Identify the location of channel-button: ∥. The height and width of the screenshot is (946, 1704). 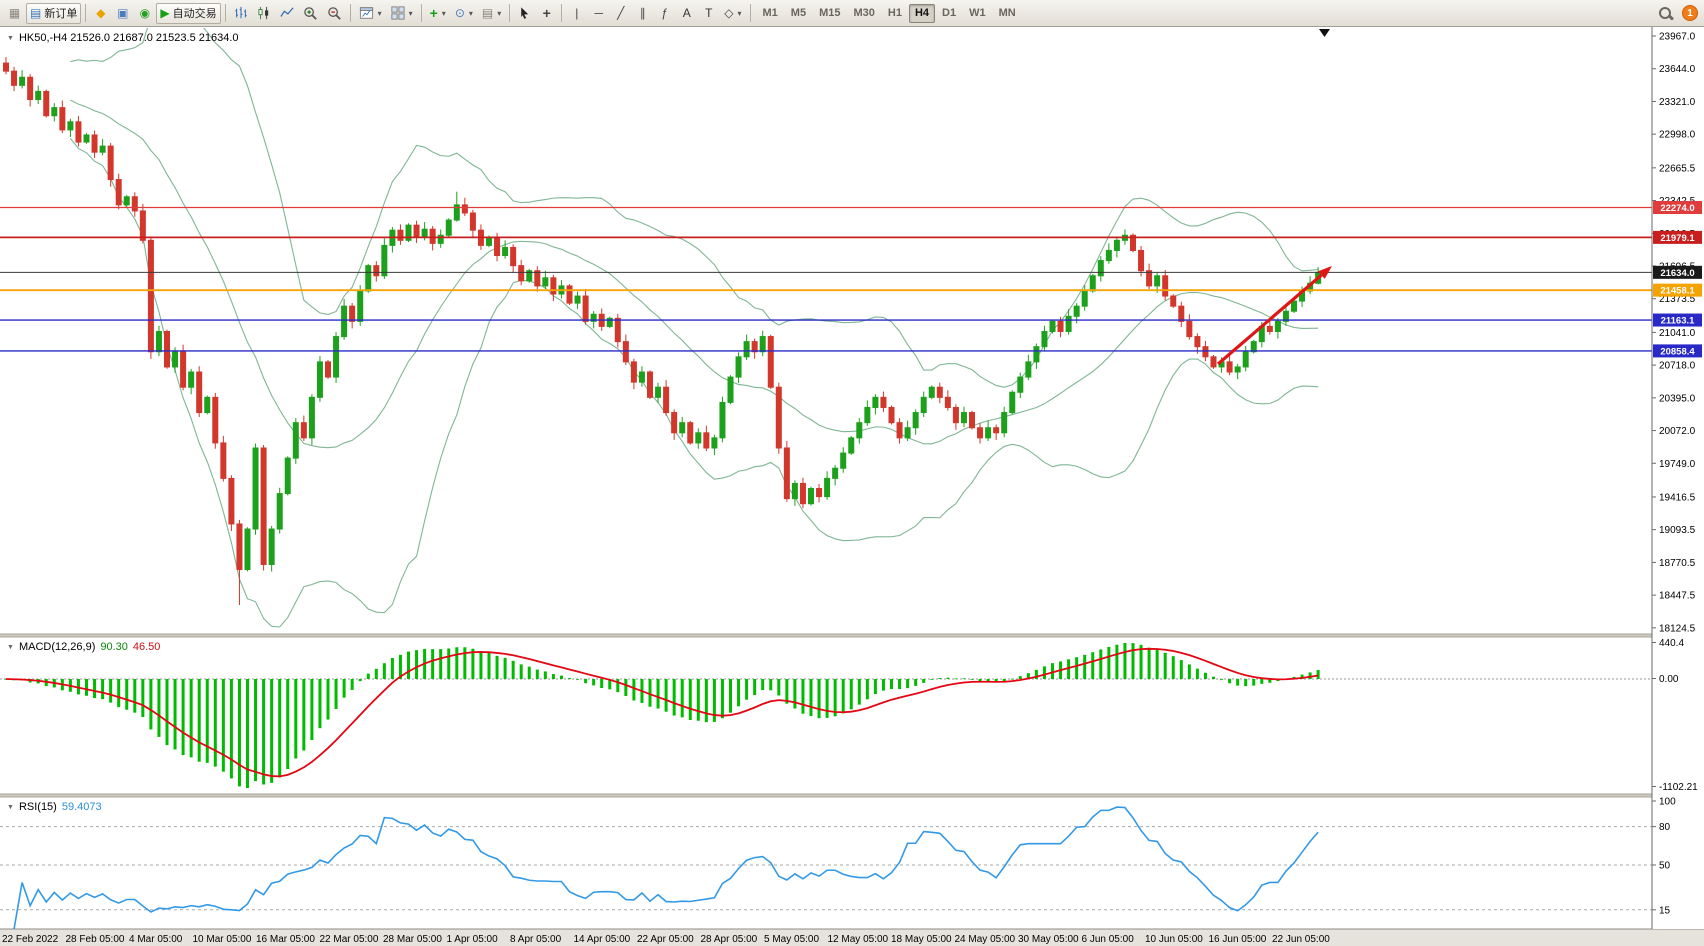
(642, 13).